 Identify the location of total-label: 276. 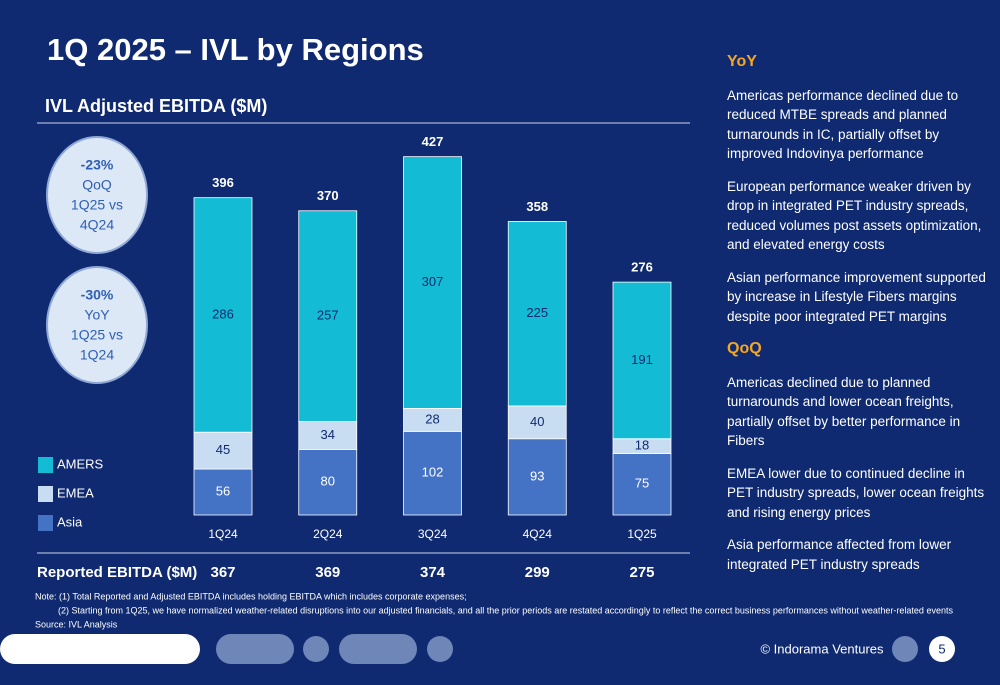
(642, 267).